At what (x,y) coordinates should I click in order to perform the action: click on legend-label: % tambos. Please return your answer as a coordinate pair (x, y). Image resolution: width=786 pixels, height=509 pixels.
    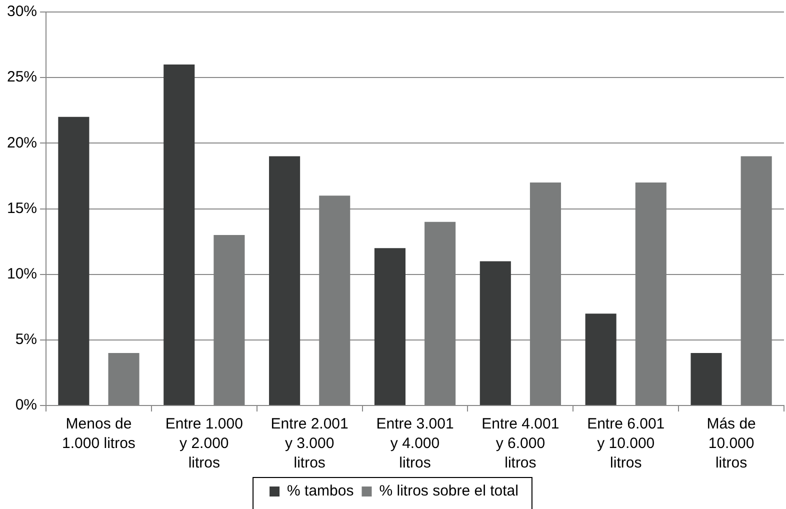
    Looking at the image, I should click on (320, 491).